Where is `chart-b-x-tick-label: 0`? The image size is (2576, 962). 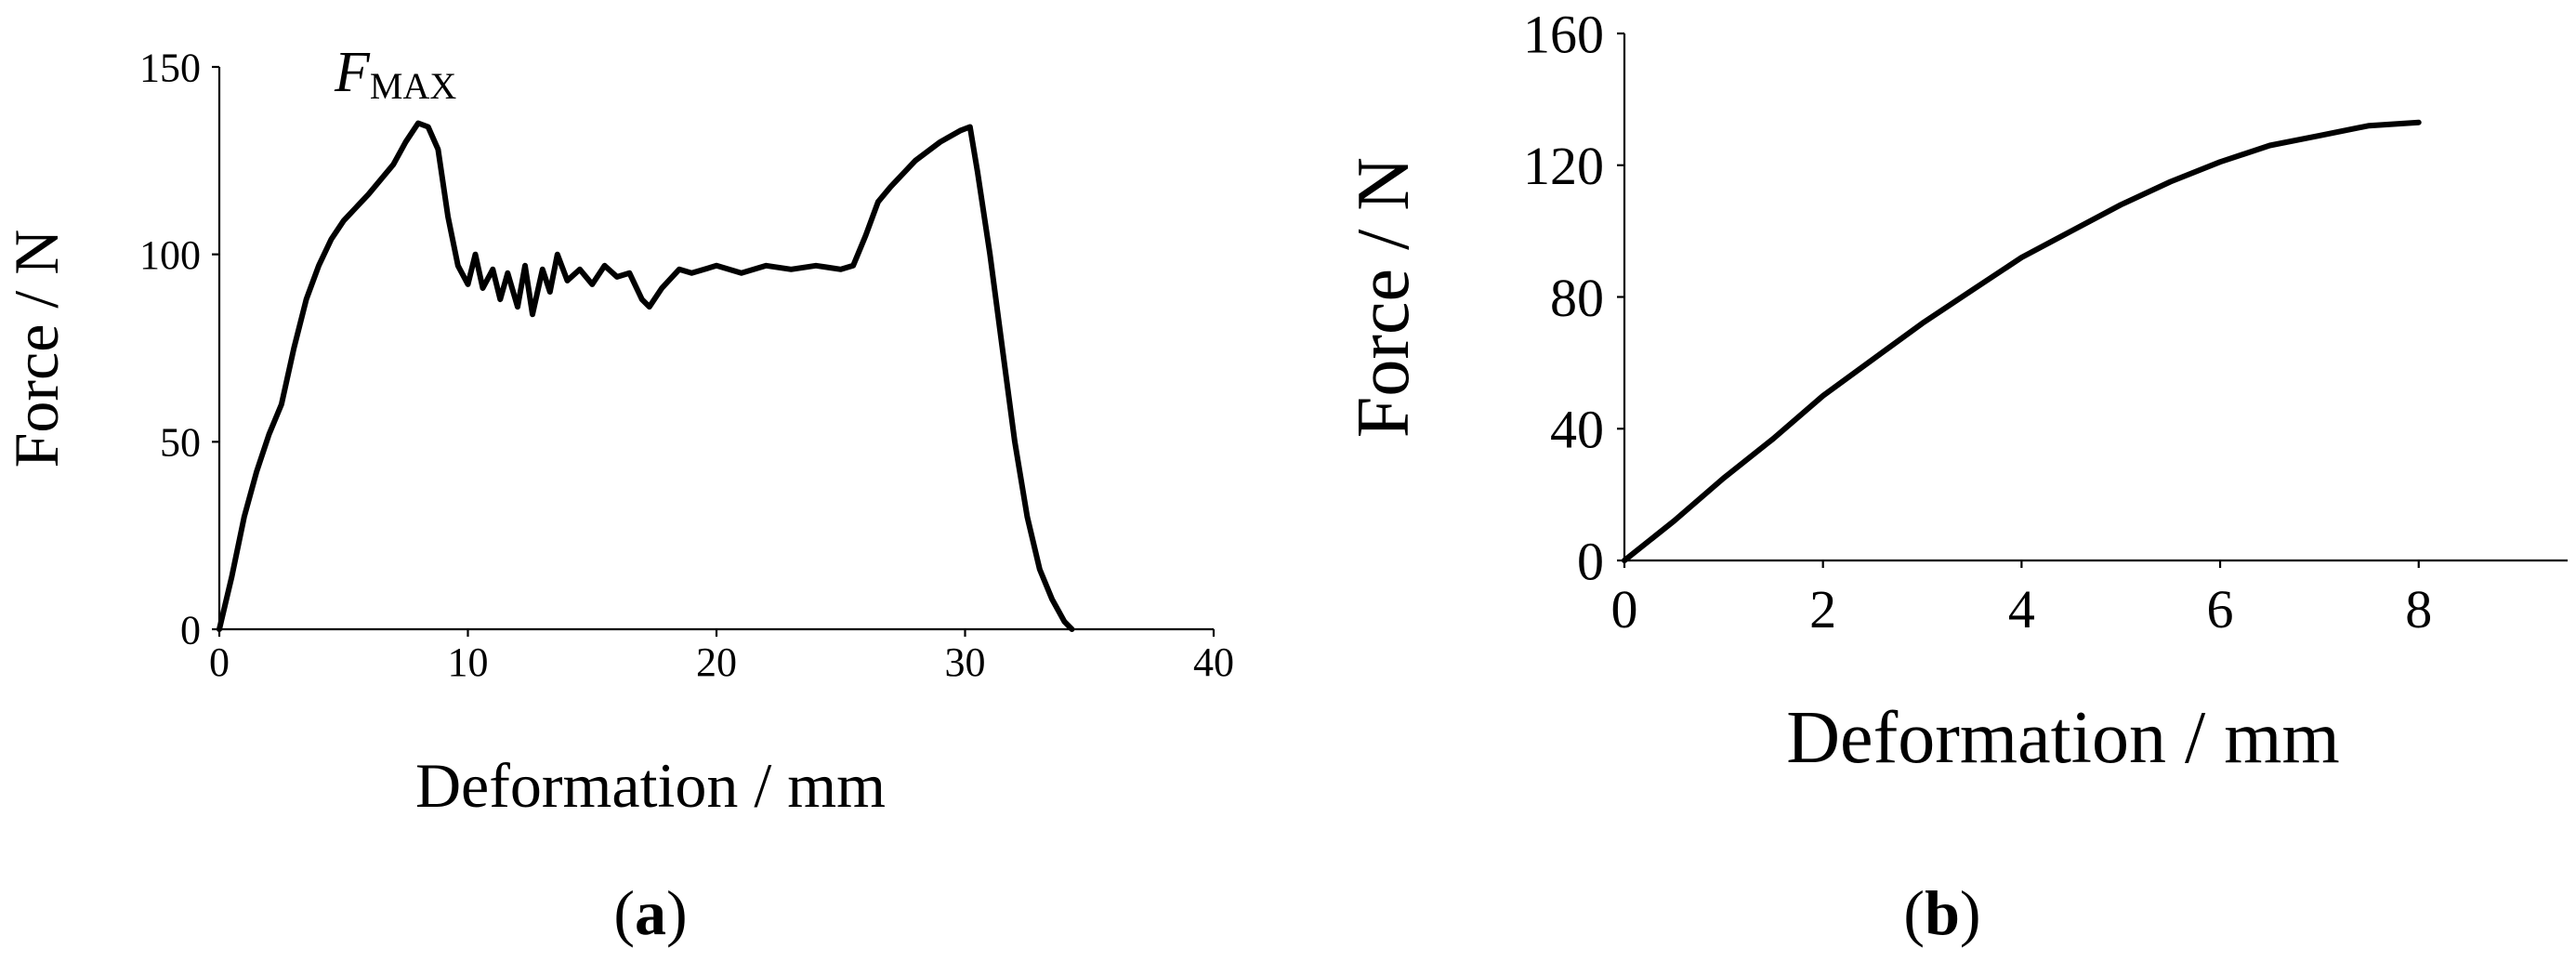
chart-b-x-tick-label: 0 is located at coordinates (1624, 609).